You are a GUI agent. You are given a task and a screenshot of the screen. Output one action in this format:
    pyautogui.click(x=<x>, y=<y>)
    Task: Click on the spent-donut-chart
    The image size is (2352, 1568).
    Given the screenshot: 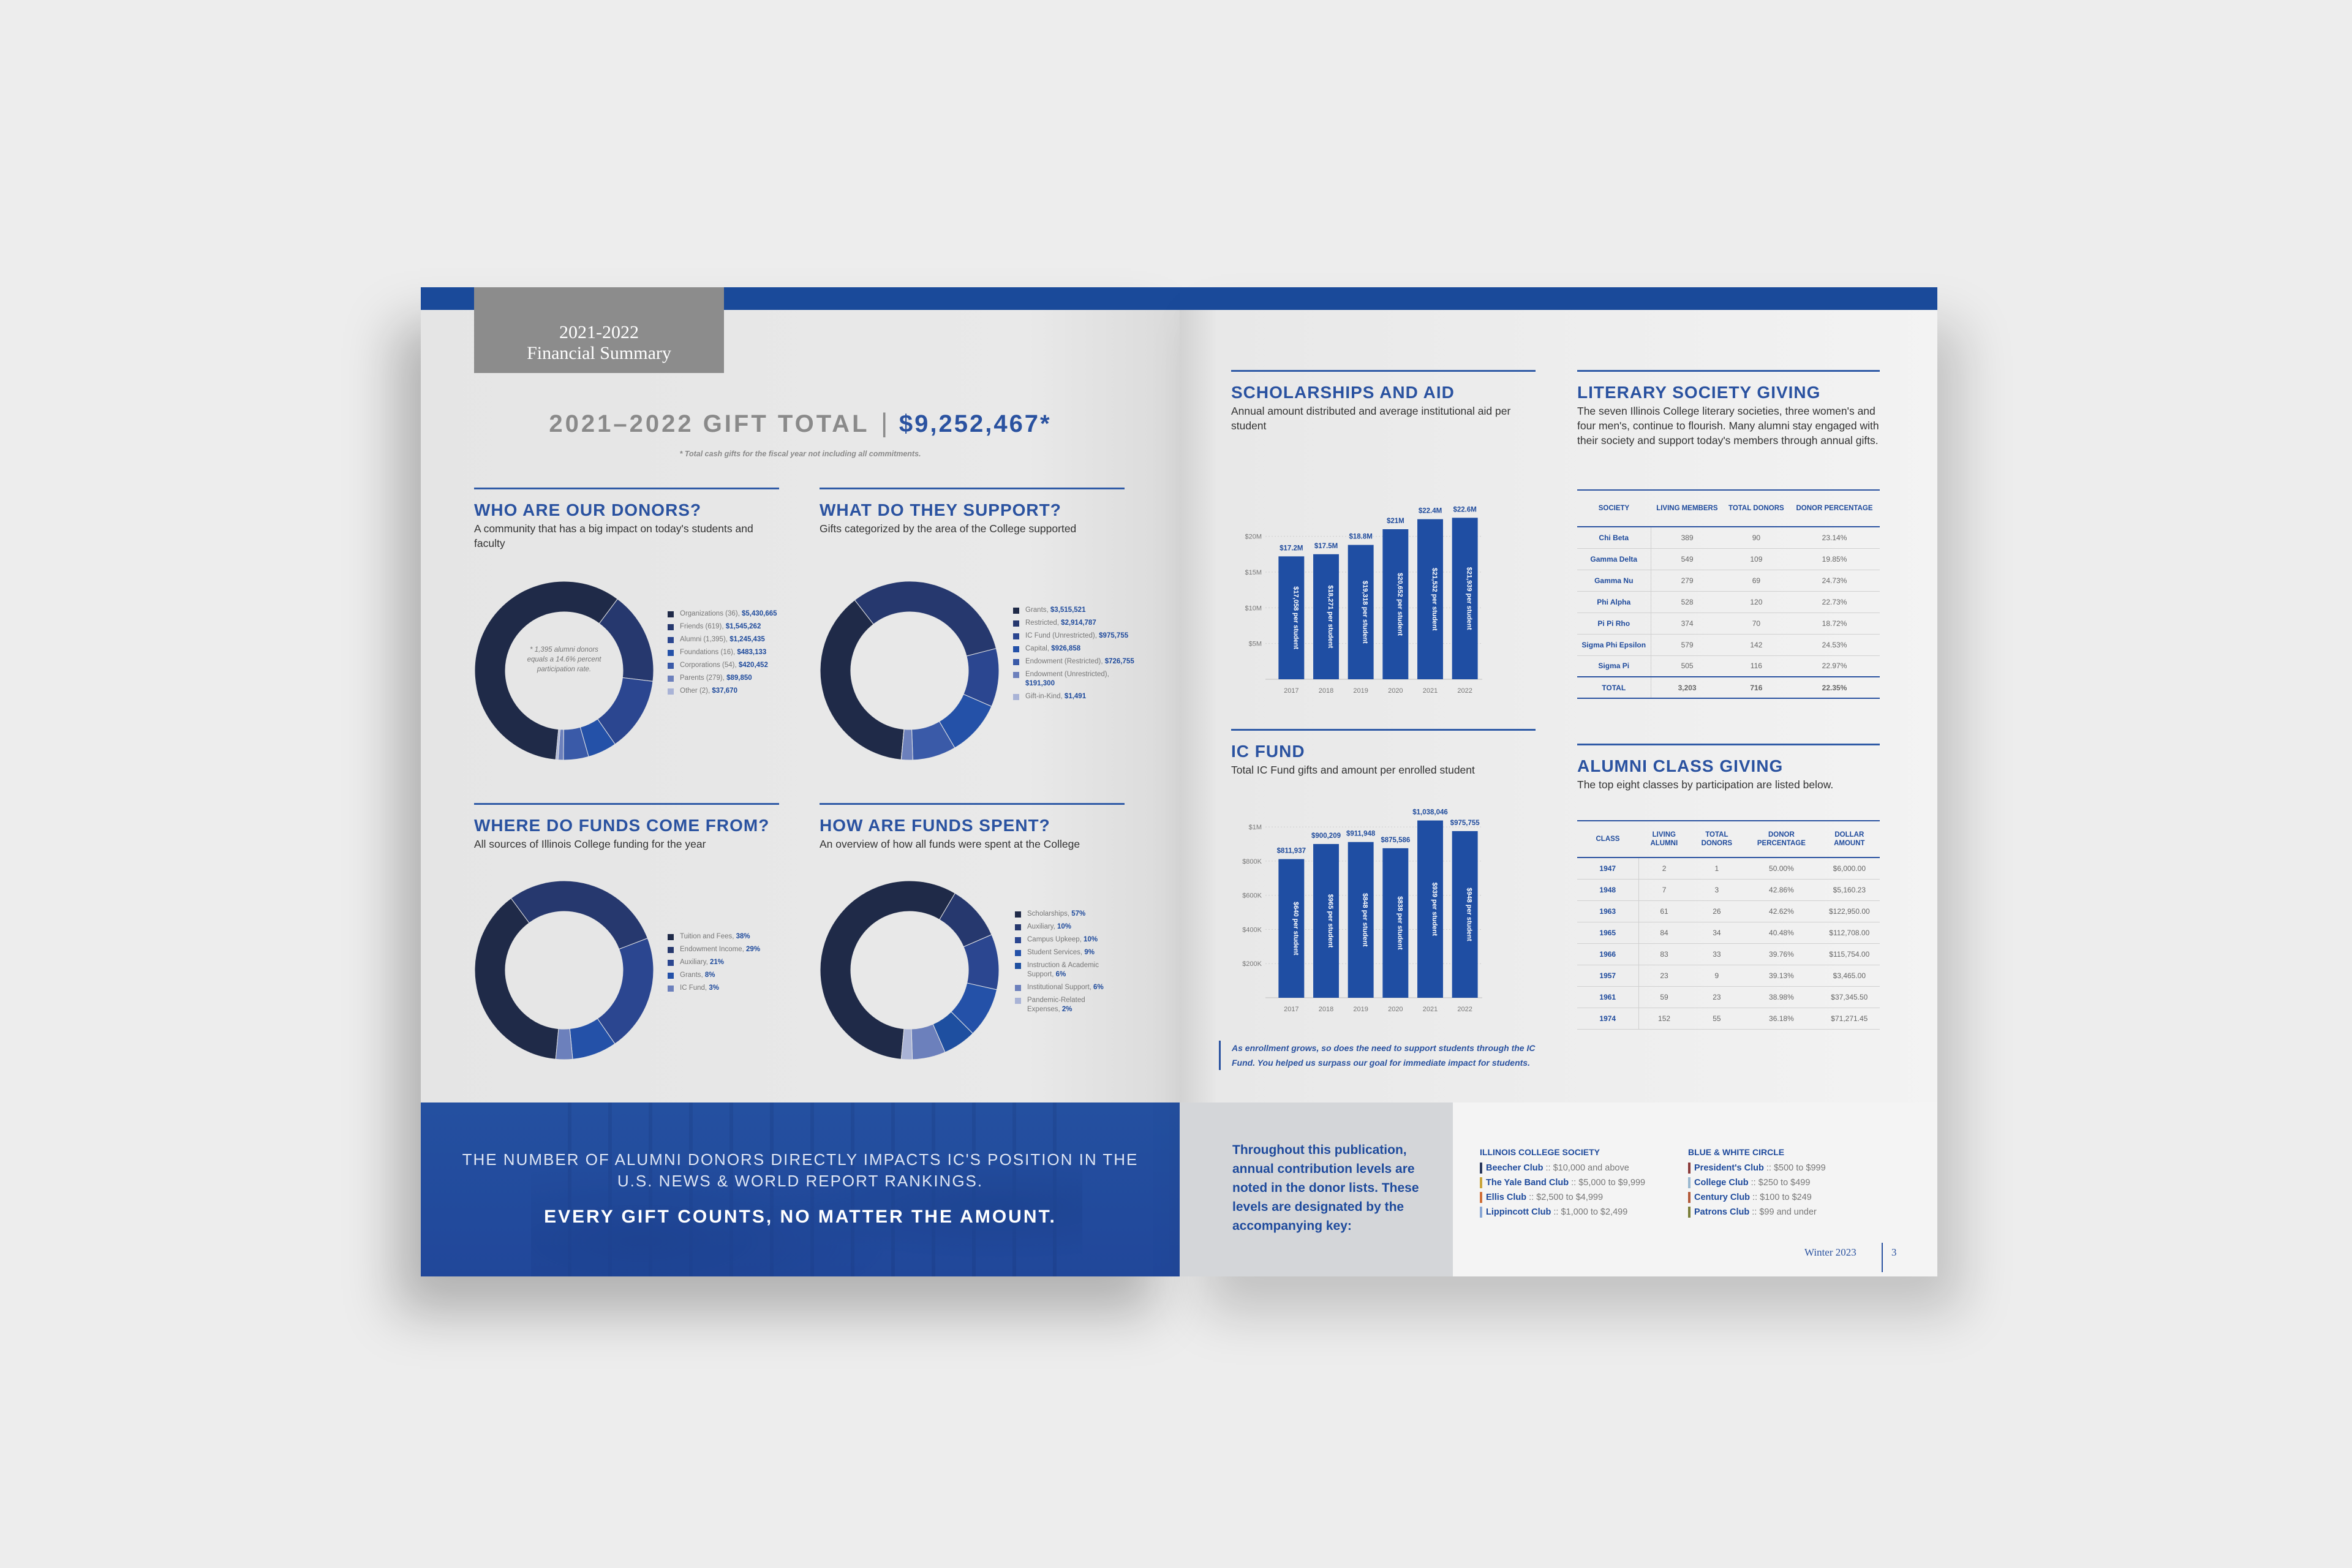 What is the action you would take?
    pyautogui.click(x=910, y=970)
    